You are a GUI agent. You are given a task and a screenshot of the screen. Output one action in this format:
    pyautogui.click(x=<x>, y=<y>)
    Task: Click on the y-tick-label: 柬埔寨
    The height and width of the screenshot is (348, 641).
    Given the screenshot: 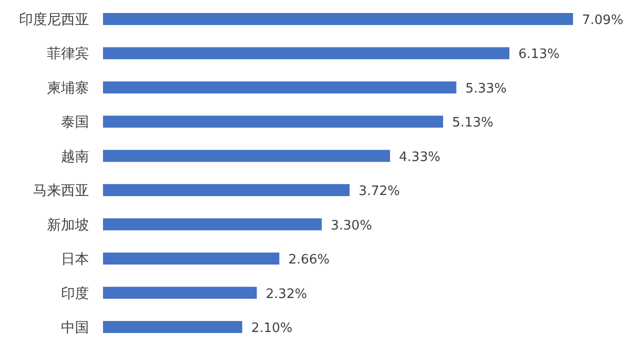 What is the action you would take?
    pyautogui.click(x=68, y=88)
    